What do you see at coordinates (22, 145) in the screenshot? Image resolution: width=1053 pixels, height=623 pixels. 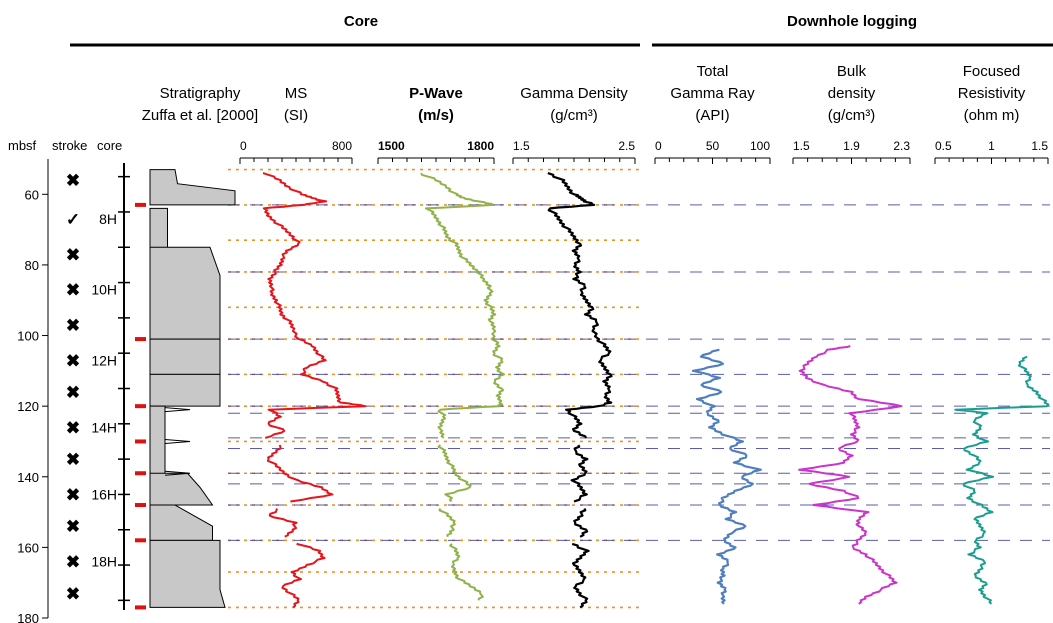 I see `depth-header: mbsf` at bounding box center [22, 145].